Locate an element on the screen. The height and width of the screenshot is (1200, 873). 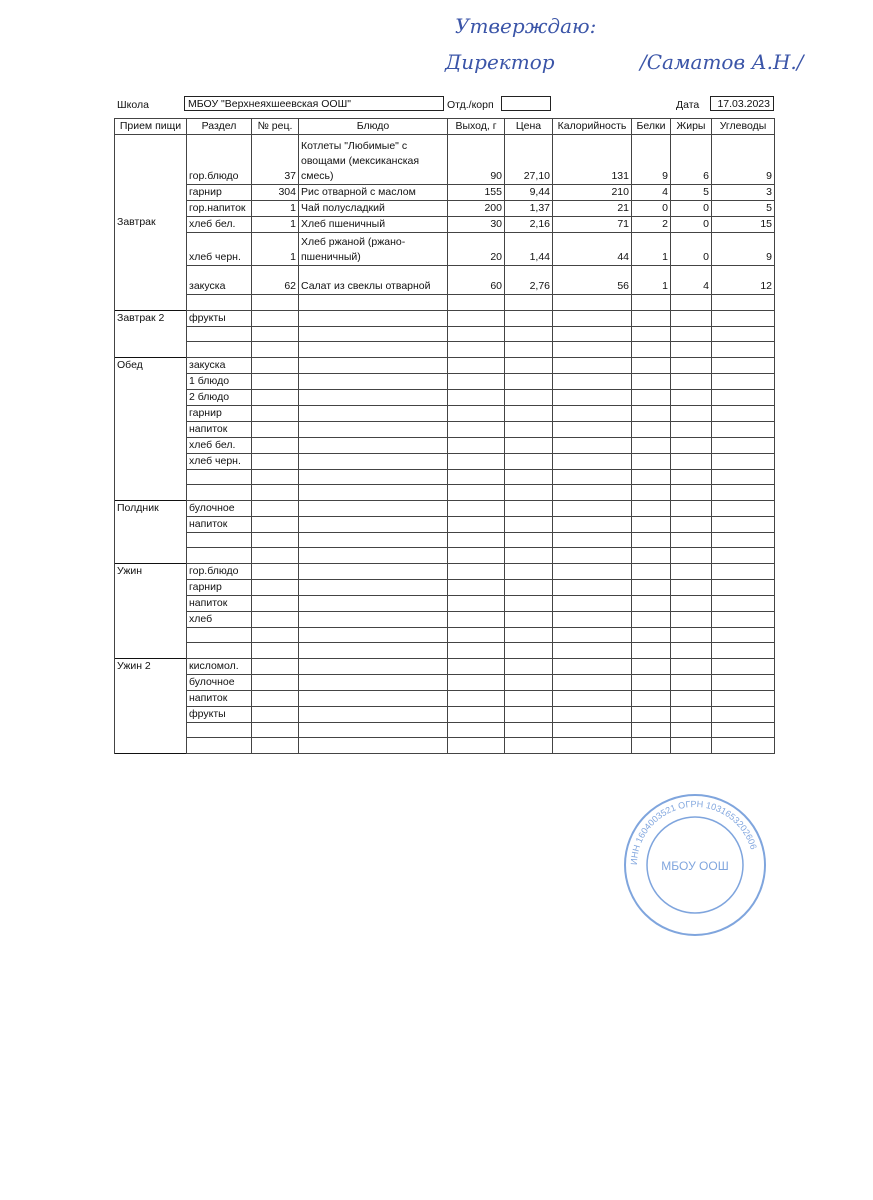
cell-kcal: 21 is located at coordinates (592, 208).